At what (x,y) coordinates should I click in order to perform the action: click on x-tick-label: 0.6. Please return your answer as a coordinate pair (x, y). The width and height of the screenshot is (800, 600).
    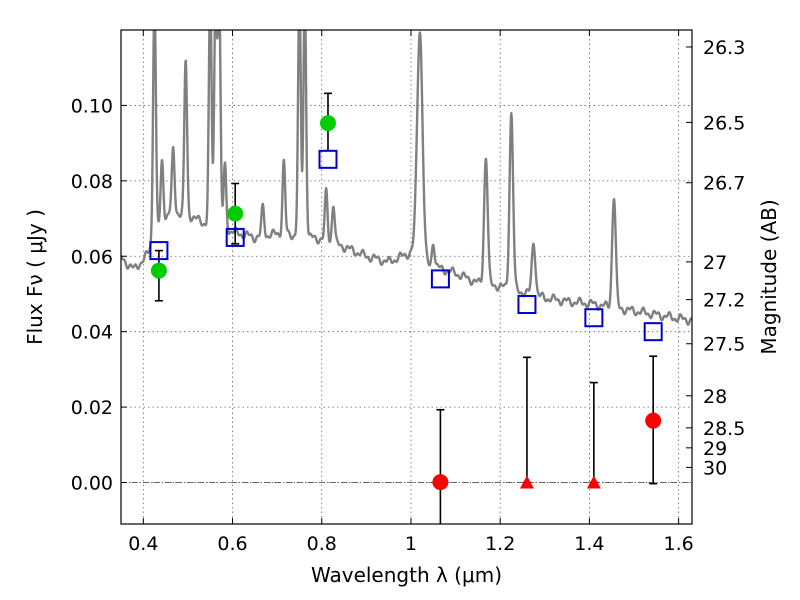
    Looking at the image, I should click on (232, 544).